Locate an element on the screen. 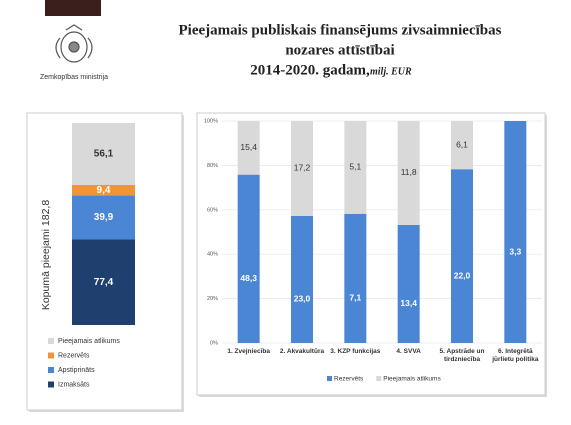 This screenshot has width=571, height=425. value-label: 7,1 is located at coordinates (355, 298).